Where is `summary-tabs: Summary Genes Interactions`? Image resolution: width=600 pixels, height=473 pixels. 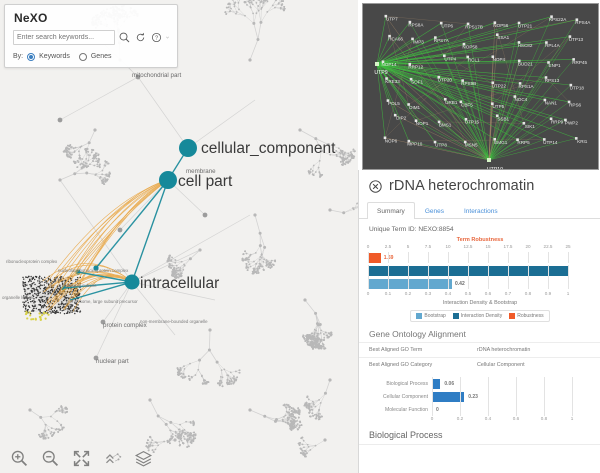 summary-tabs: Summary Genes Interactions is located at coordinates (479, 210).